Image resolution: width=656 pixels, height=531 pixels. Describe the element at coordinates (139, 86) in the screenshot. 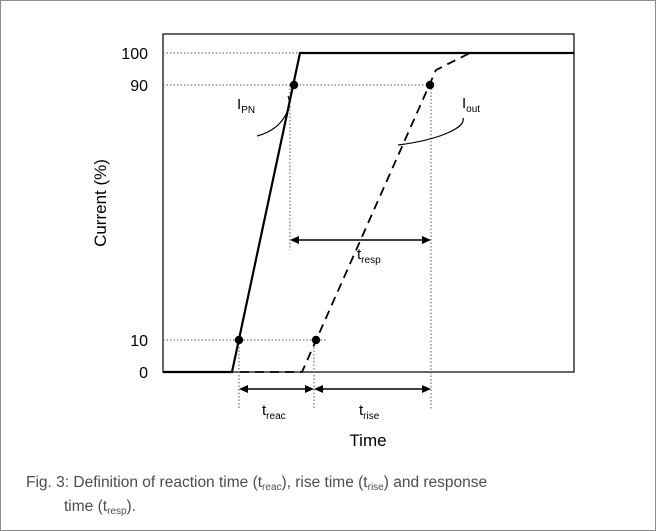

I see `ytick-90: 90` at that location.